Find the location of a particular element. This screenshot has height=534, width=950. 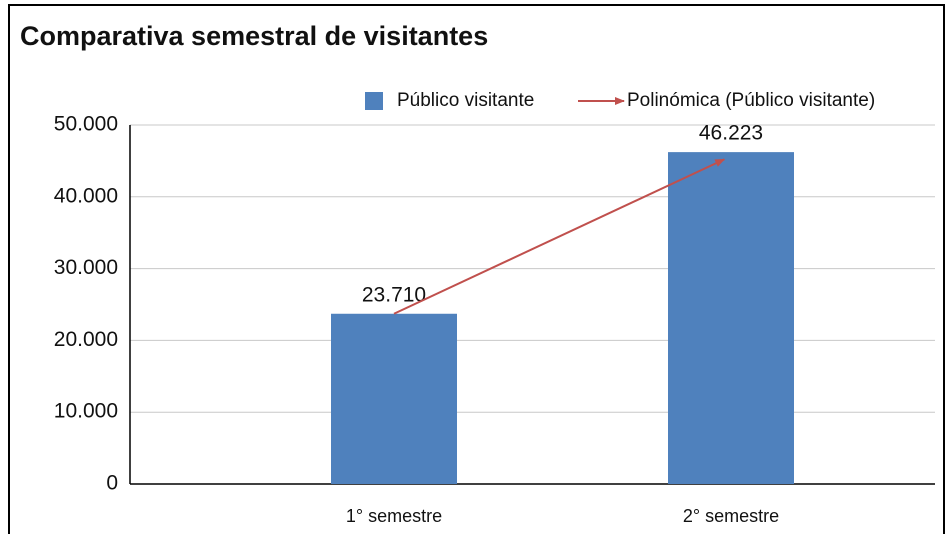

y-tick-label: 50.000 is located at coordinates (86, 124).